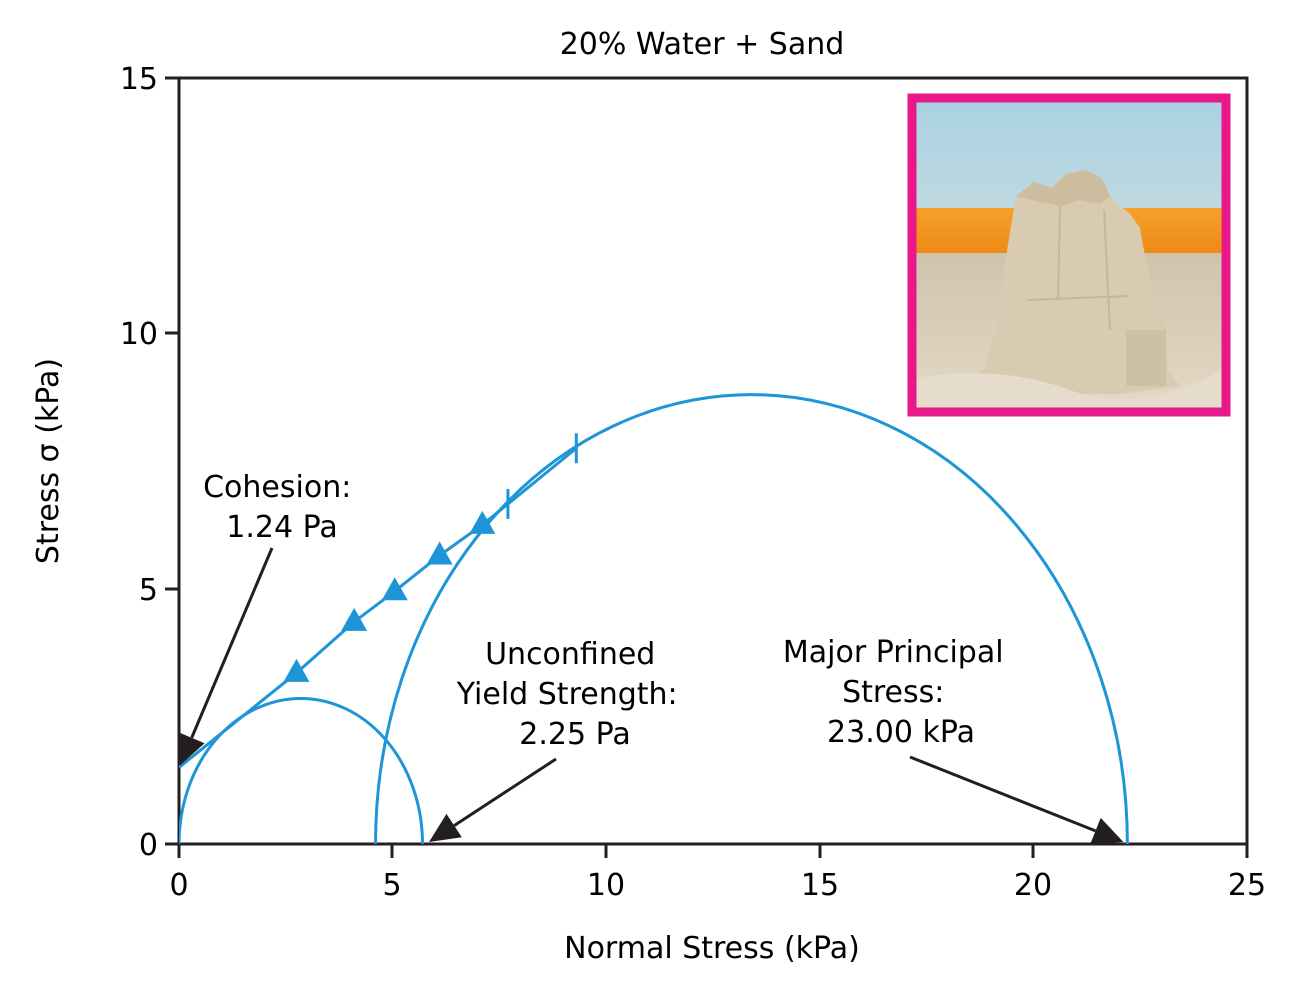  I want to click on major-principal-arrow-head, so click(1107, 830).